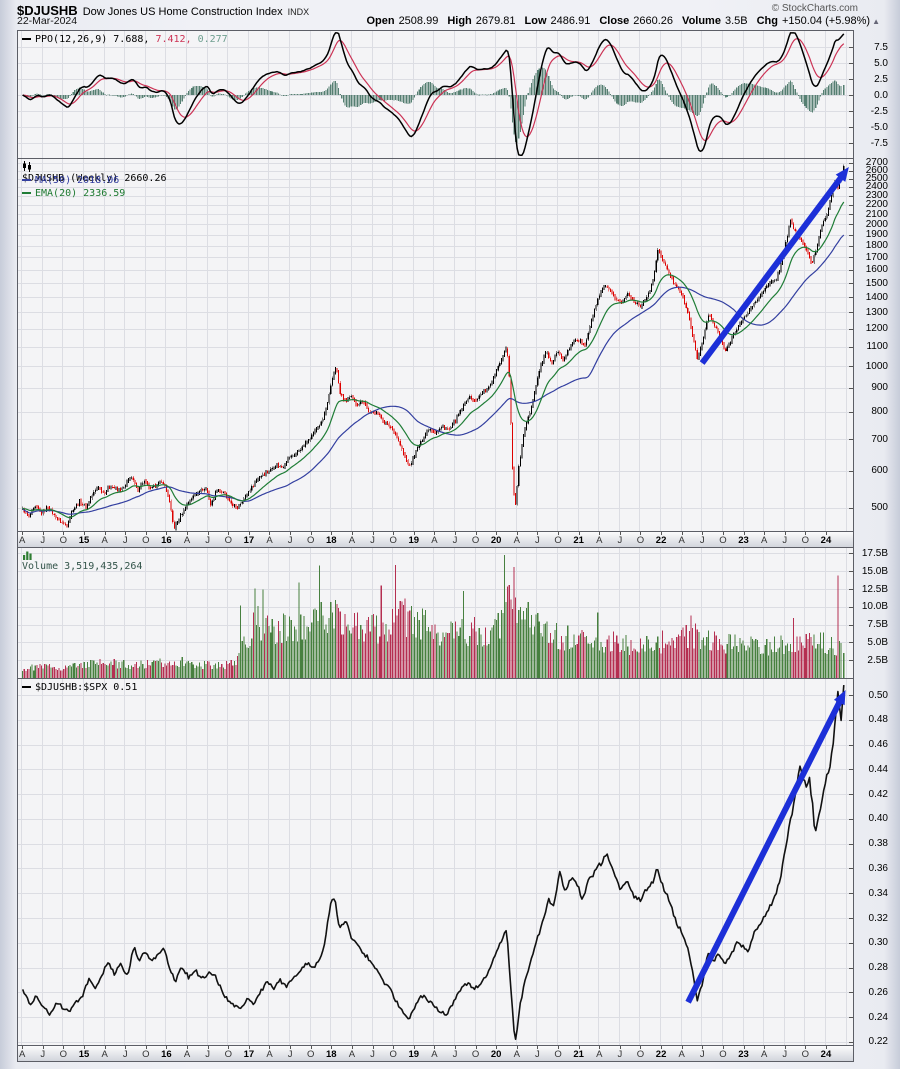 This screenshot has width=900, height=1069. Describe the element at coordinates (879, 388) in the screenshot. I see `y-axis-label: 900` at that location.